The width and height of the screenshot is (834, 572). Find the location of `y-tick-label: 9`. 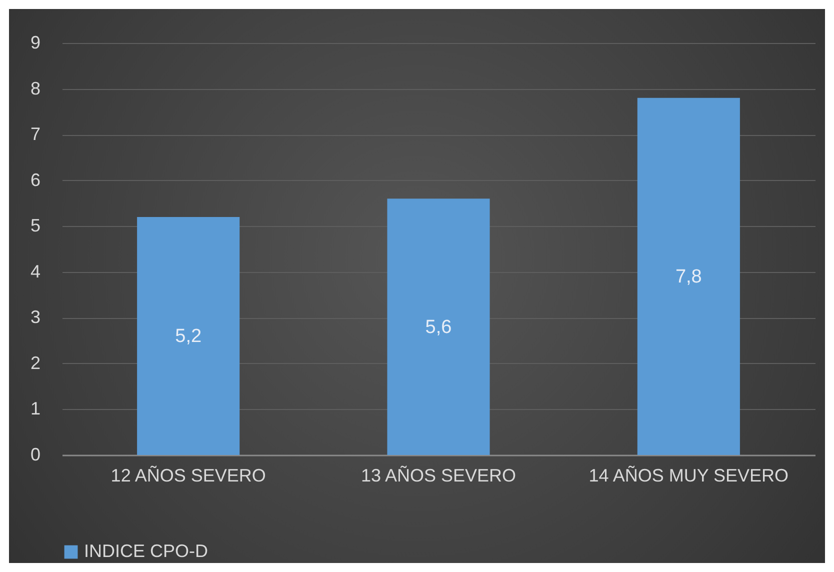

y-tick-label: 9 is located at coordinates (35, 42).